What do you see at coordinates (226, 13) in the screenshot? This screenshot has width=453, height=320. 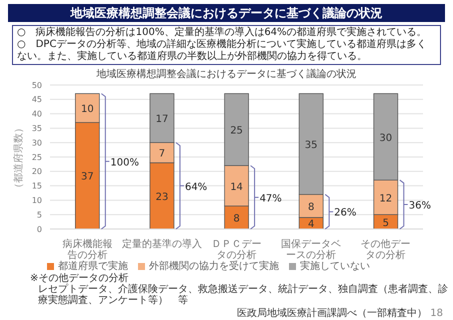 I see `text: 地域医療構想調整会議におけるデータに基づく議論の状況` at bounding box center [226, 13].